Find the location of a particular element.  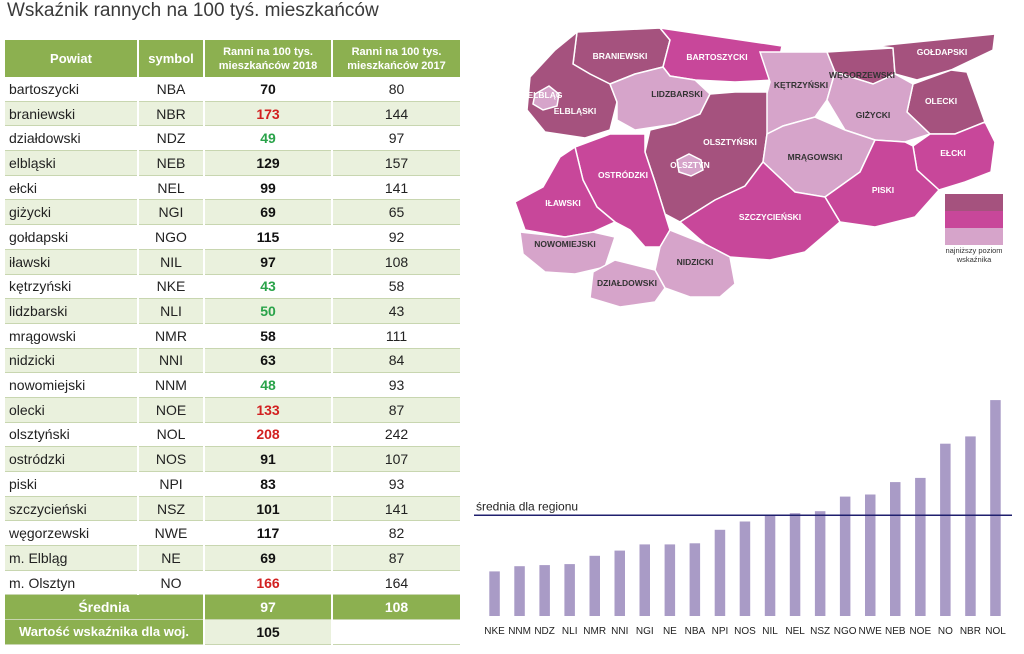

cell-symbol: NEL is located at coordinates (171, 188).